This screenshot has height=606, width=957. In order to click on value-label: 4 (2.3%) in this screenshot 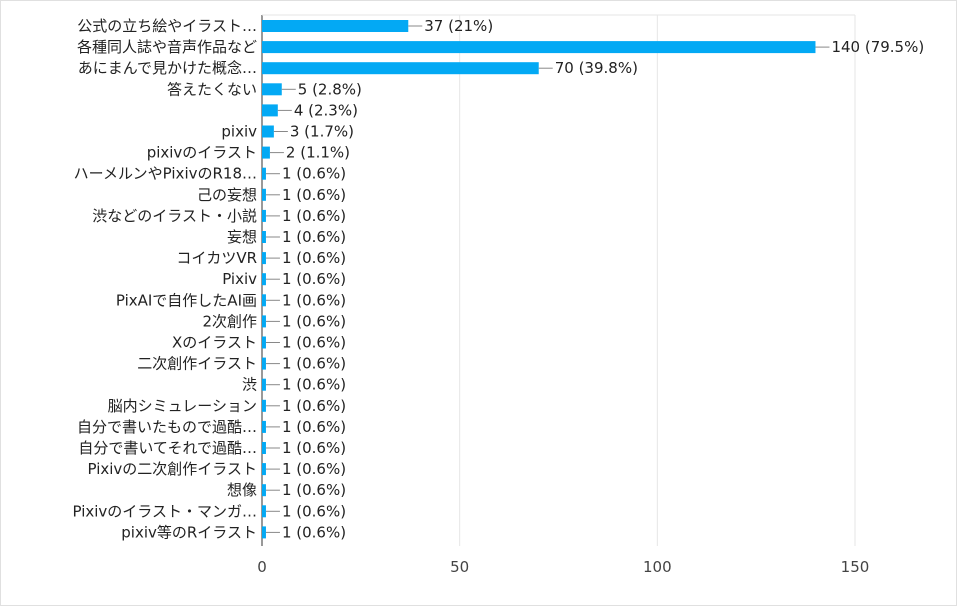, I will do `click(326, 110)`.